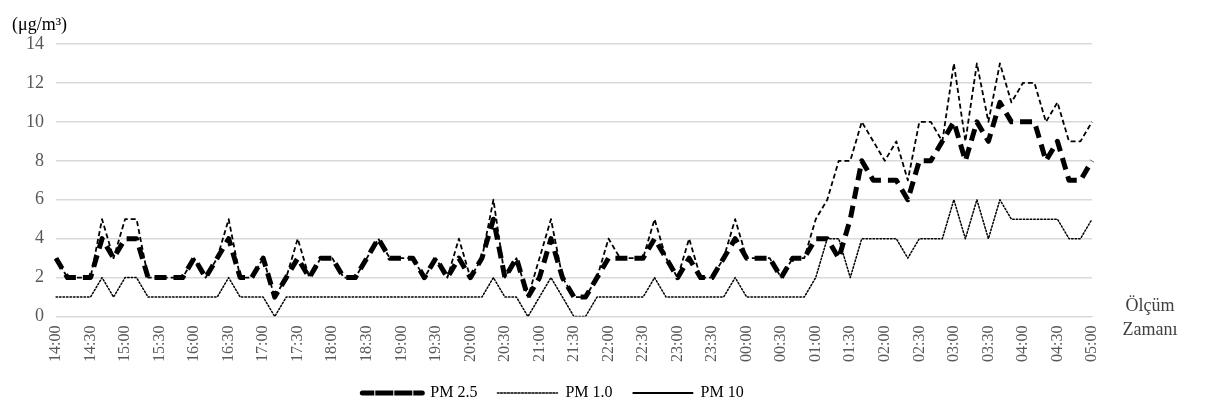 This screenshot has height=419, width=1215. Describe the element at coordinates (469, 344) in the screenshot. I see `x-tick-label: 20:00` at that location.